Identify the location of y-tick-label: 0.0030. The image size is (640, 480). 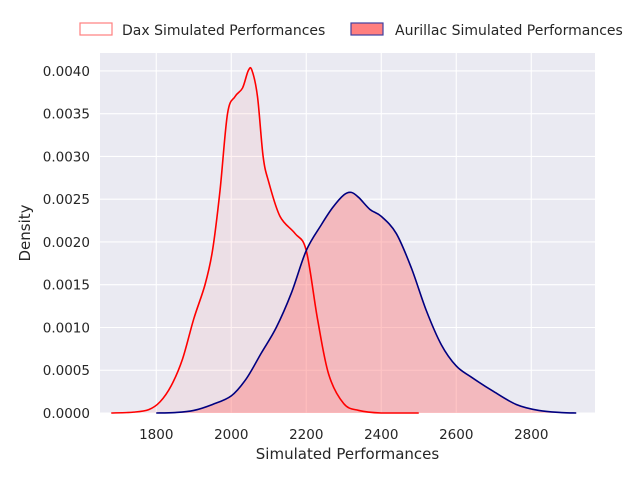
(66, 157).